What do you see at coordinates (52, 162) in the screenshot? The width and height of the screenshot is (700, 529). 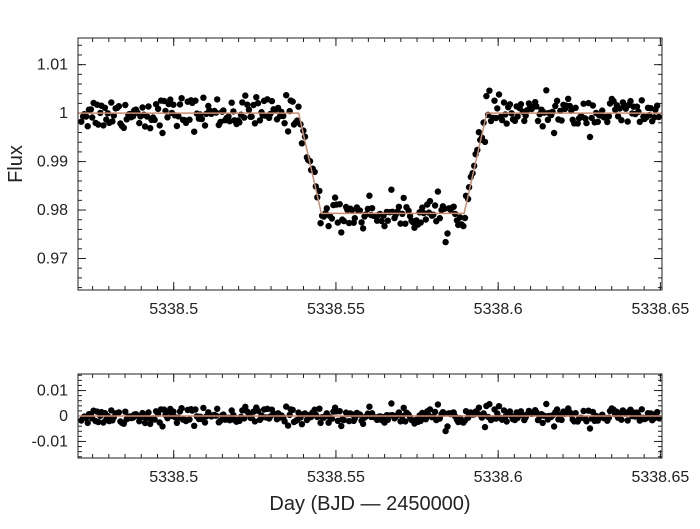 I see `top-y-tick-label: 0.99` at bounding box center [52, 162].